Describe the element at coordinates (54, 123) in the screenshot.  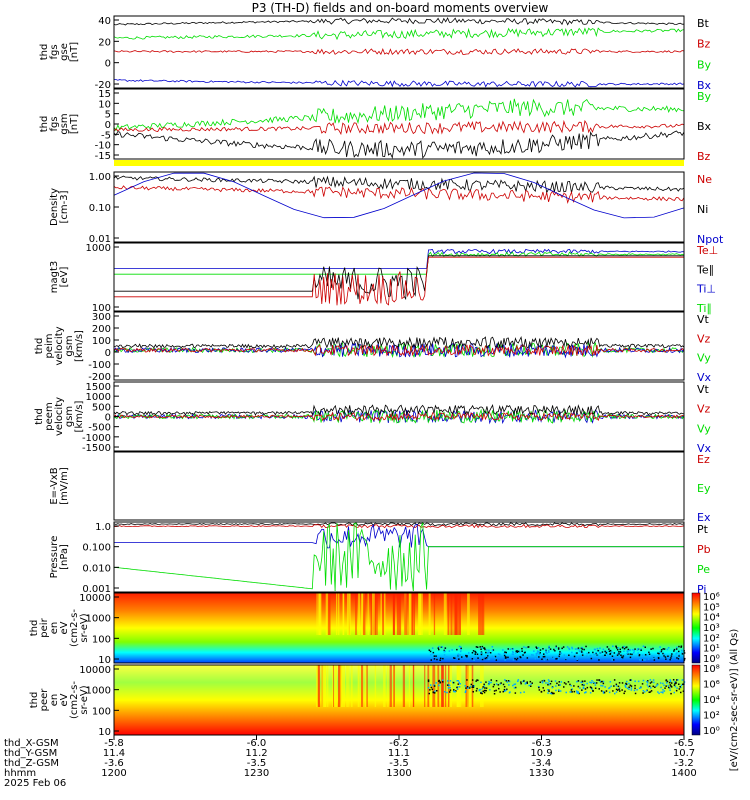
I see `fgs_gsm-ylabel-line: fgs` at that location.